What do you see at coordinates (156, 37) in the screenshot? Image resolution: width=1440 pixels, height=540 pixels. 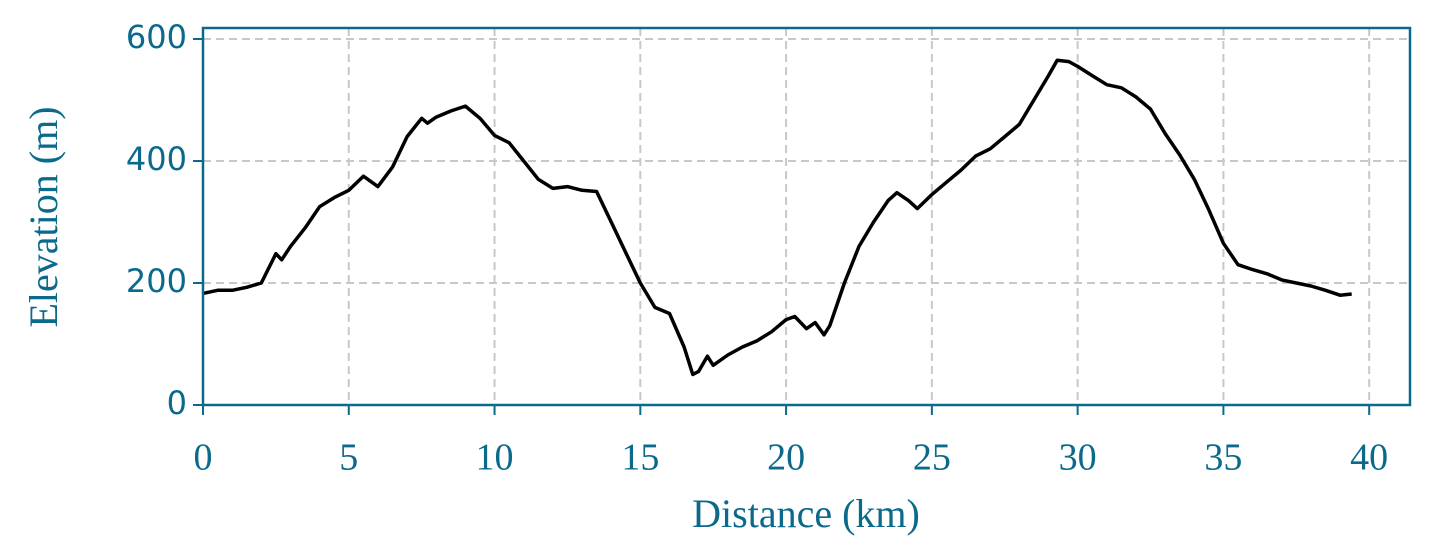 I see `y-tick-label: 600` at bounding box center [156, 37].